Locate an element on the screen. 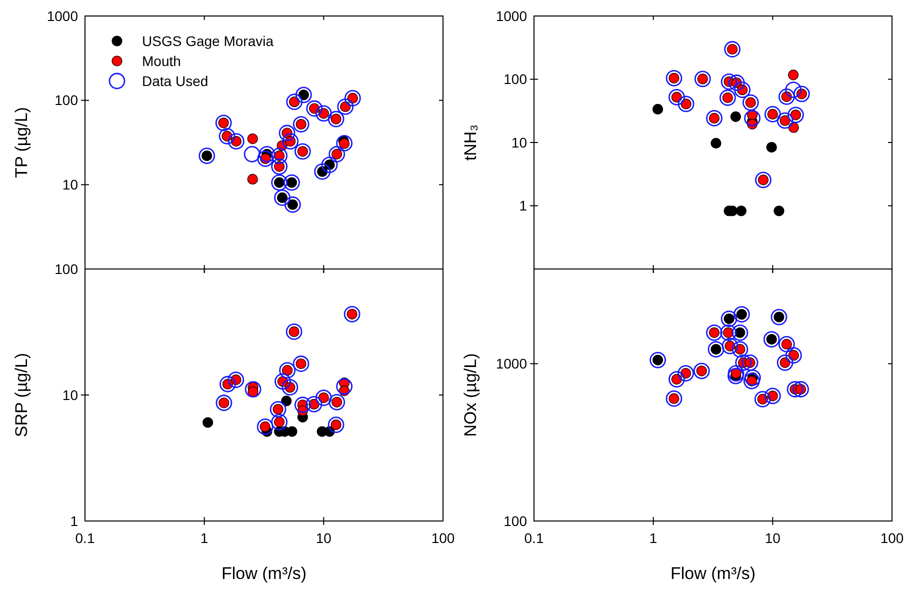 Image resolution: width=911 pixels, height=594 pixels. legend-label: Mouth is located at coordinates (161, 60).